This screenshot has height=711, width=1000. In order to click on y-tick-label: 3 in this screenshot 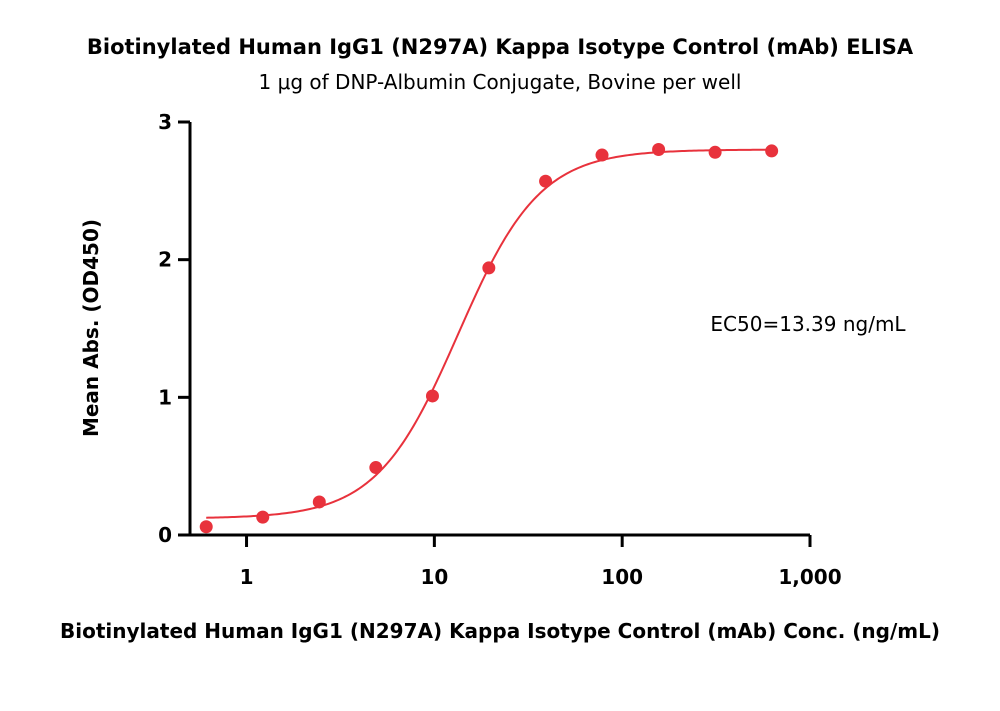, I will do `click(165, 122)`.